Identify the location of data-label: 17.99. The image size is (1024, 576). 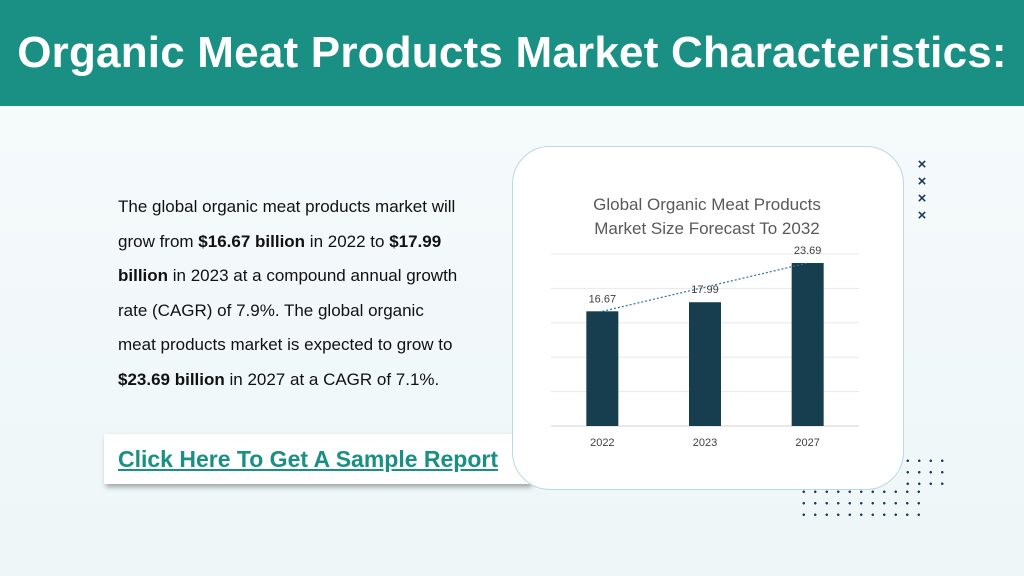
(705, 290).